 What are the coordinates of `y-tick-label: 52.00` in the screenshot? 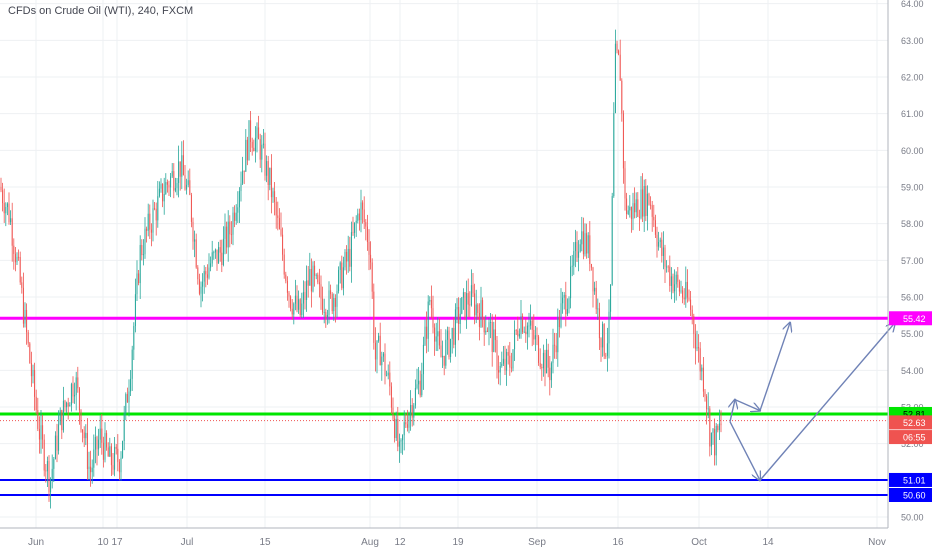 It's located at (912, 444).